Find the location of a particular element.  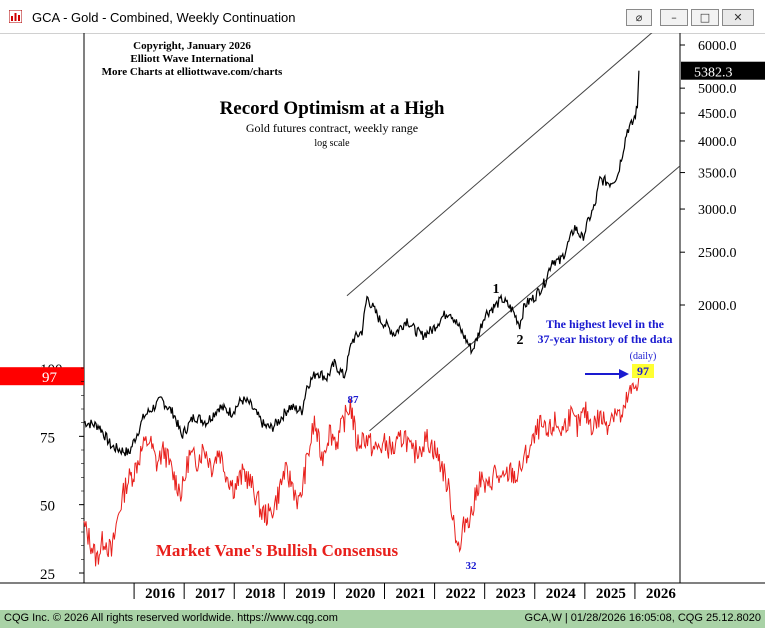

sentiment-tick-label: 25 is located at coordinates (47, 575).